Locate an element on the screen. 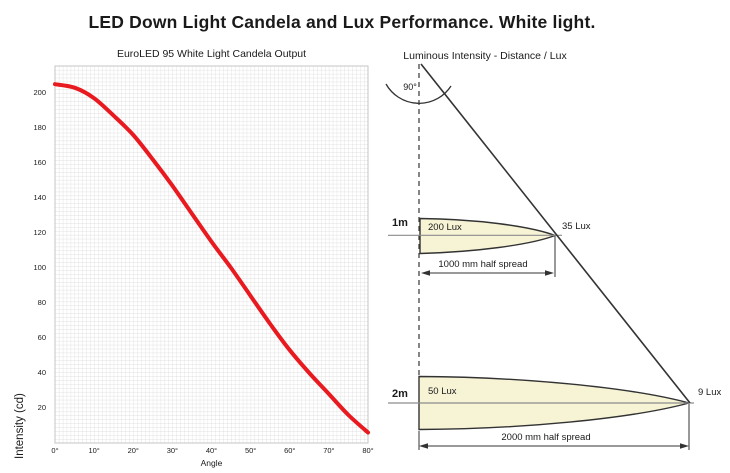 The image size is (730, 473). x-tick-label: 80° is located at coordinates (368, 450).